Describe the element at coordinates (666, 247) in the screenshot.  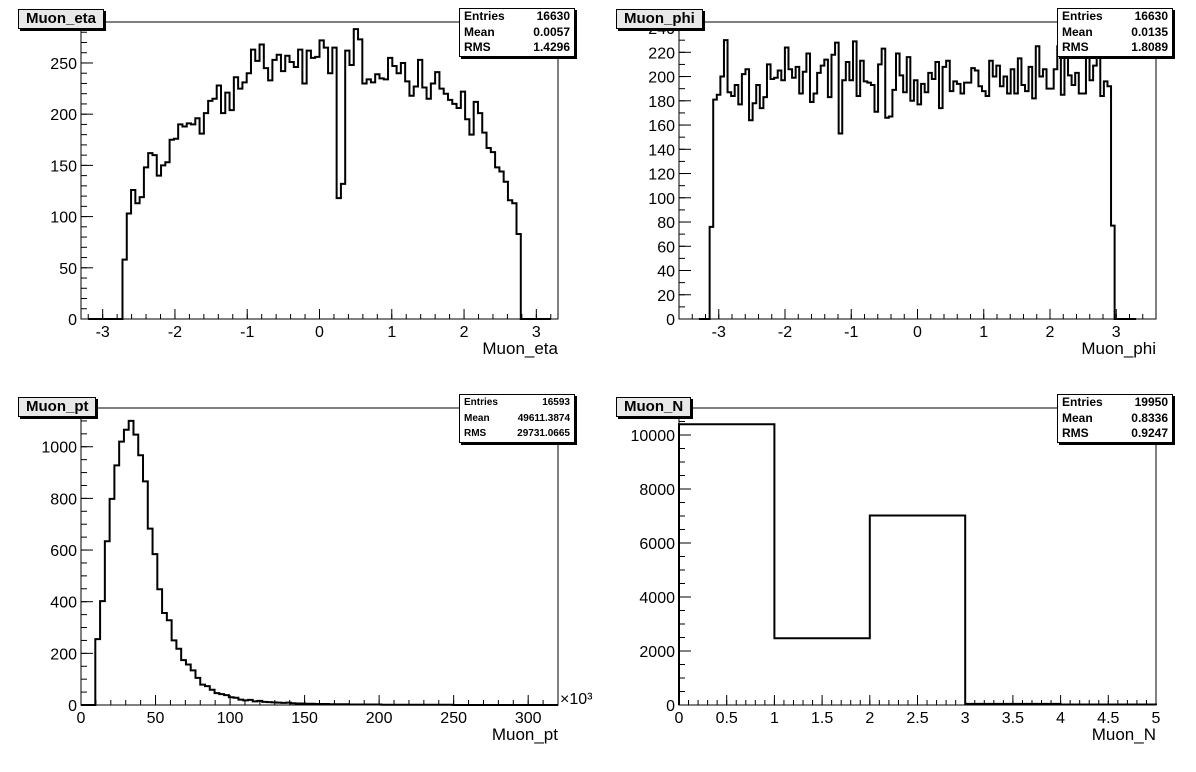
I see `y-tick-label: 60` at that location.